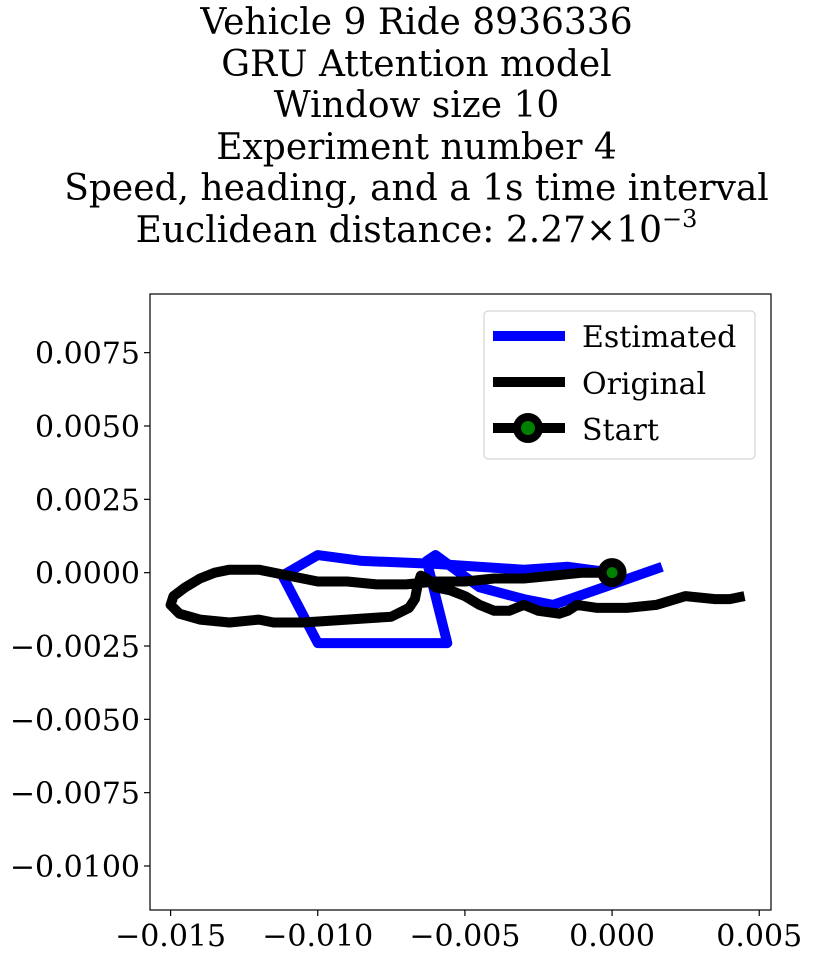 The width and height of the screenshot is (833, 957). Describe the element at coordinates (680, 218) in the screenshot. I see `distance-exponent: −3` at that location.